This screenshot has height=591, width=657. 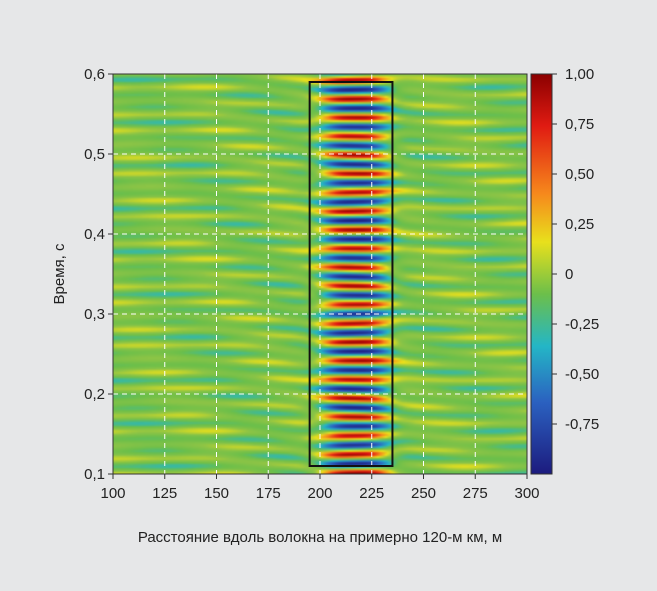 I want to click on y-tick-label: 0,6, so click(x=94, y=74).